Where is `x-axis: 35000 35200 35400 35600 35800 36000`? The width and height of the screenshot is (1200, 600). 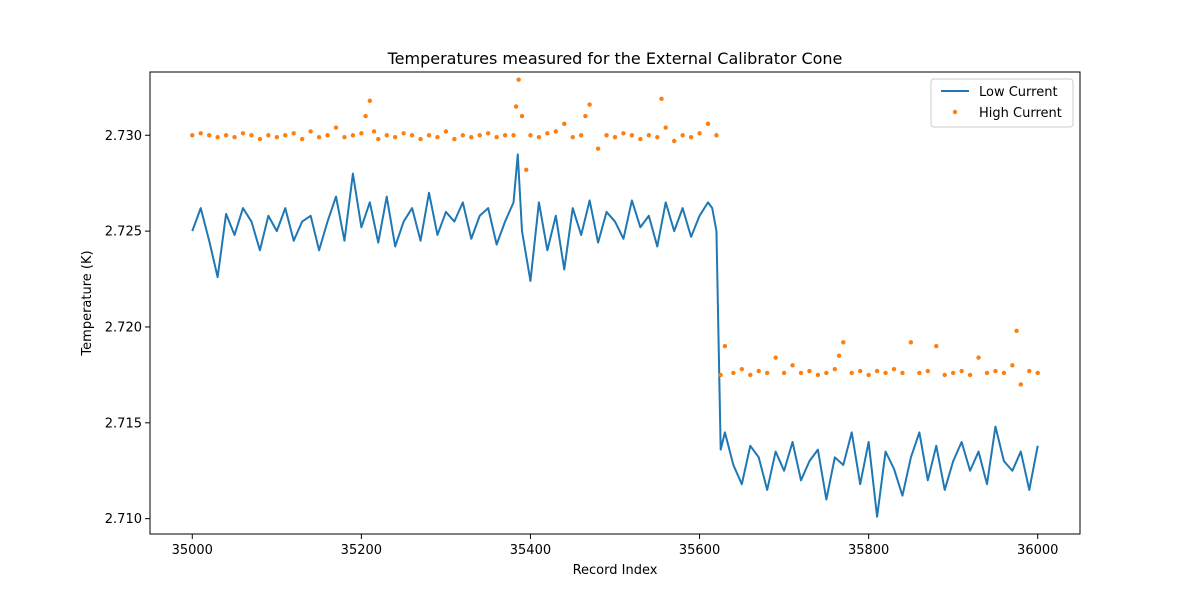 x-axis: 35000 35200 35400 35600 35800 36000 is located at coordinates (615, 546).